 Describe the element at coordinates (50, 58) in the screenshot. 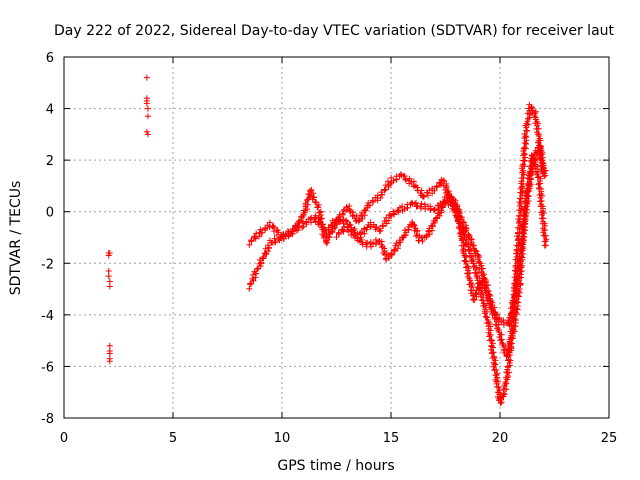

I see `y-tick-label: 6` at that location.